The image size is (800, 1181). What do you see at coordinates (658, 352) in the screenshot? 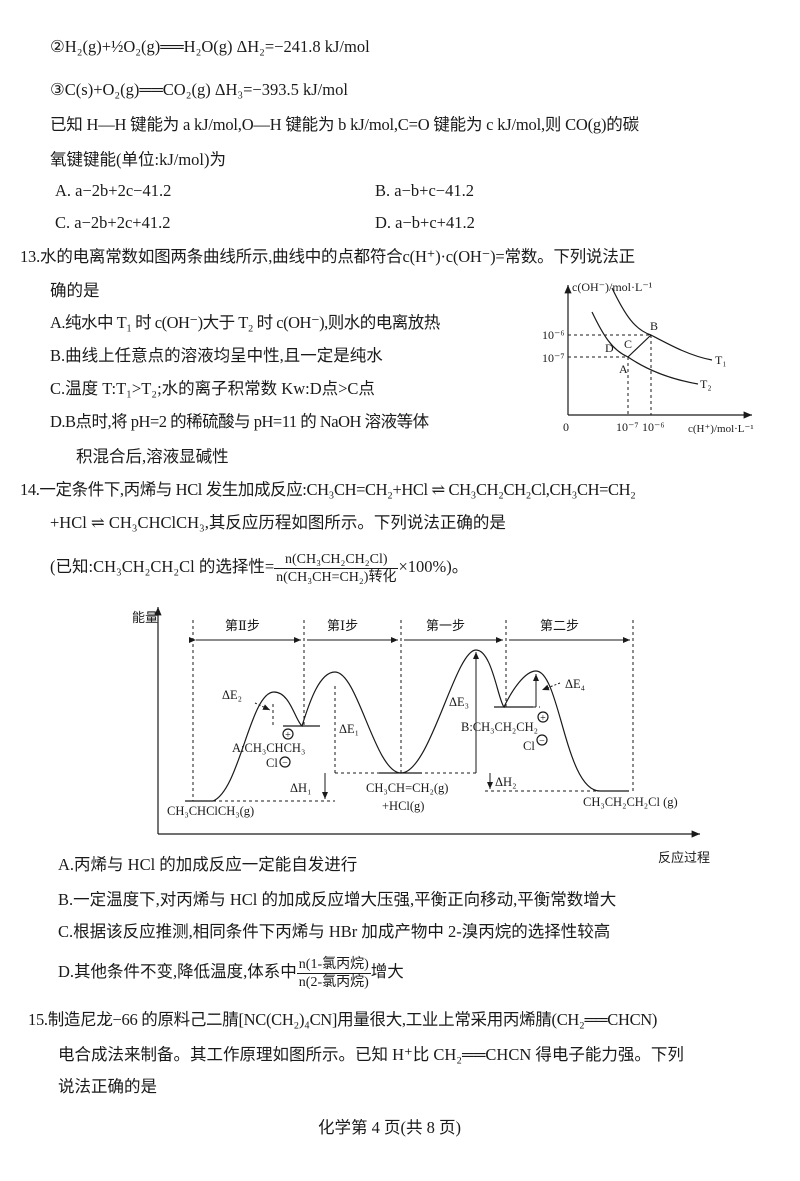
I see `kw-graph` at bounding box center [658, 352].